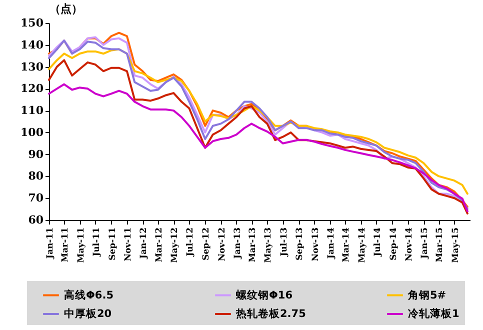  Describe the element at coordinates (426, 295) in the screenshot. I see `legend-label: 角钢5#` at that location.